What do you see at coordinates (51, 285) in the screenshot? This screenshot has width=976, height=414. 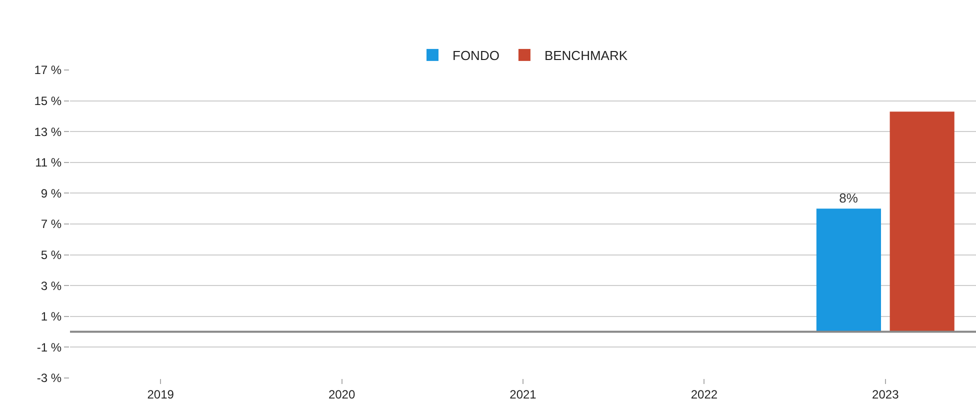 I see `y-tick-label: 3 %` at bounding box center [51, 285].